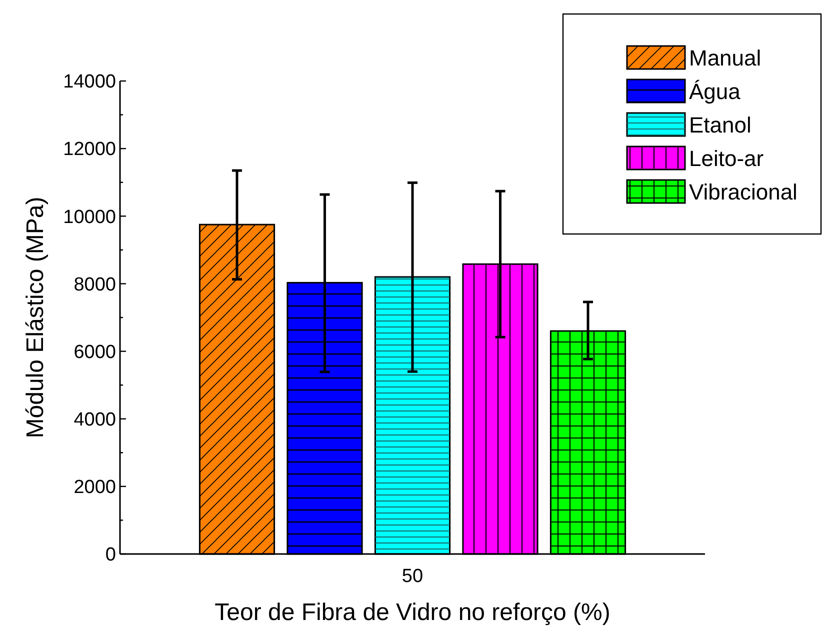 The image size is (825, 631). Describe the element at coordinates (89, 217) in the screenshot. I see `y-tick-label: 10000` at that location.